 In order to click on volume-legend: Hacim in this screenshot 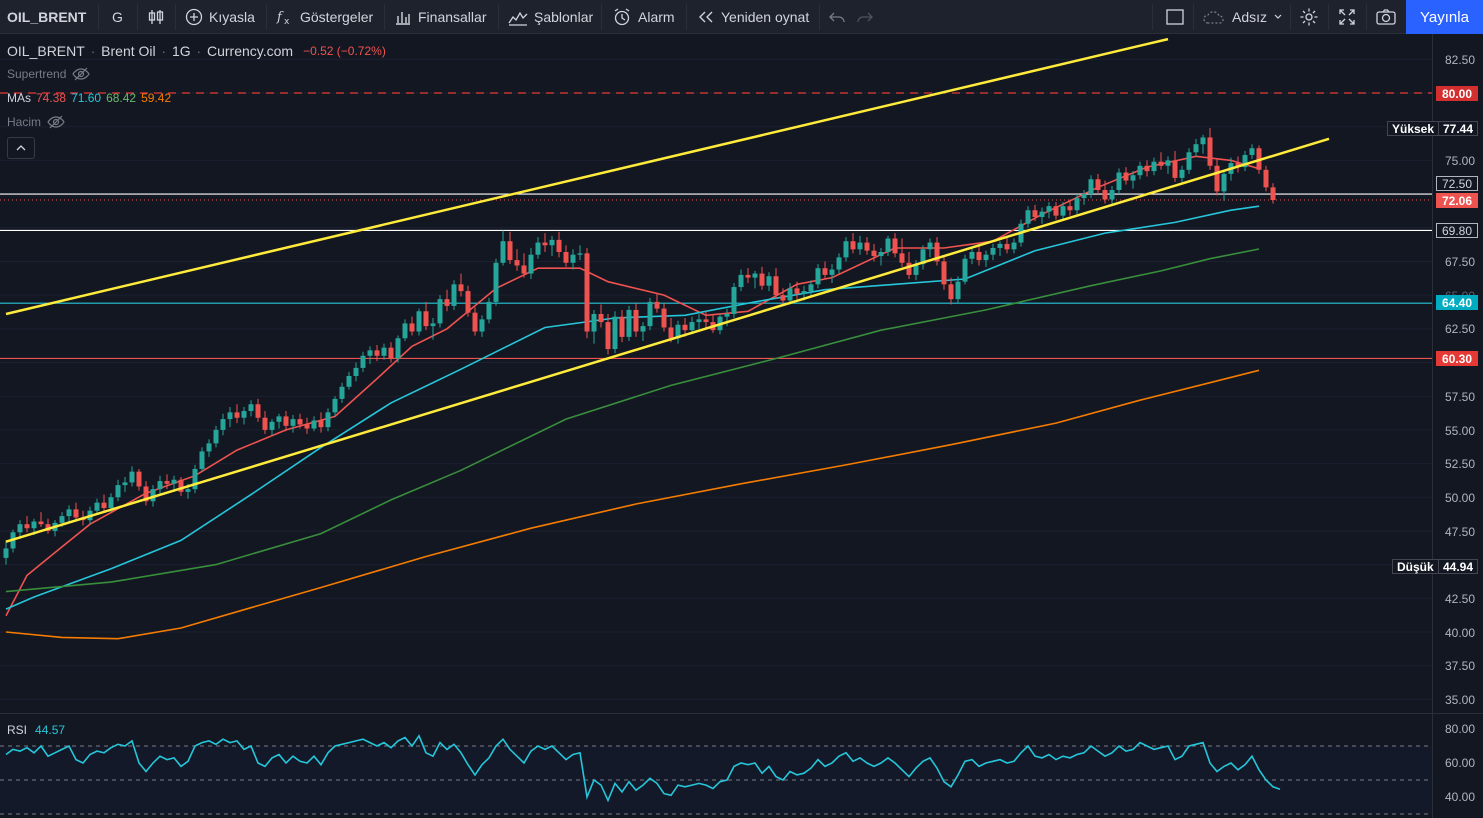, I will do `click(36, 122)`.